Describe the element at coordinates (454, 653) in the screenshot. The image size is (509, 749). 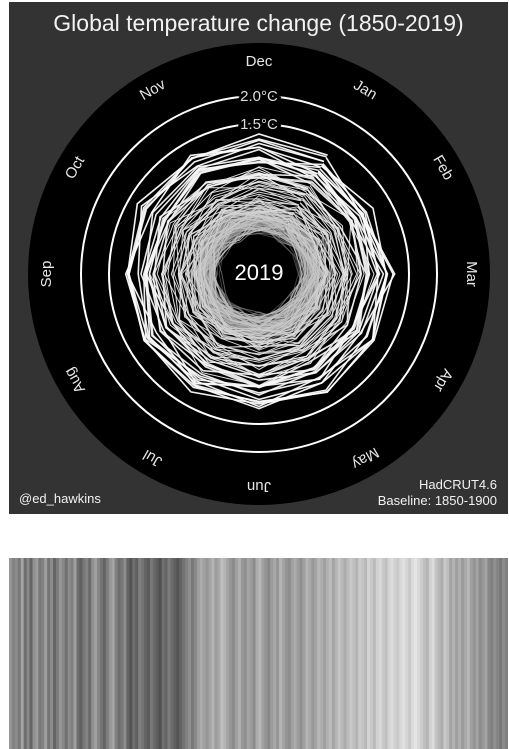
I see `stripe-2001` at that location.